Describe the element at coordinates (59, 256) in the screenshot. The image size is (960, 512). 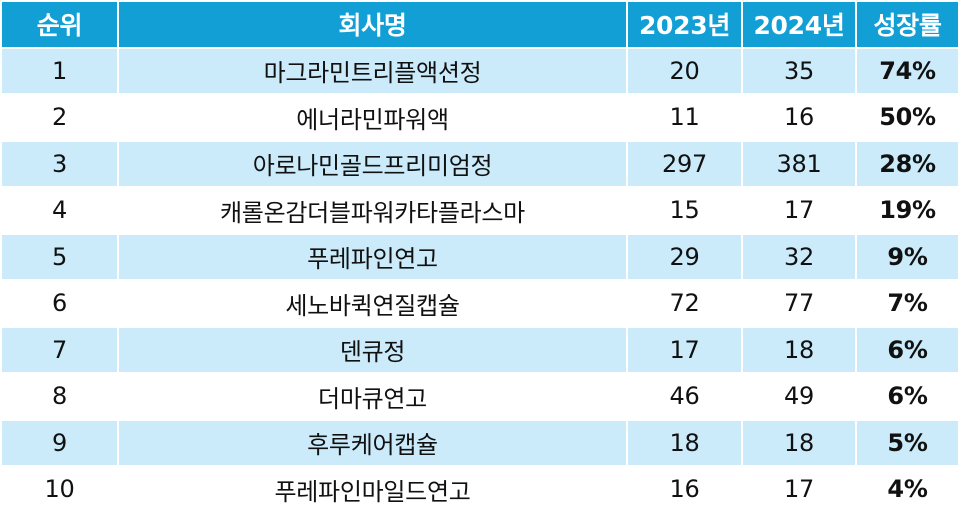
I see `rank-cell: 5` at that location.